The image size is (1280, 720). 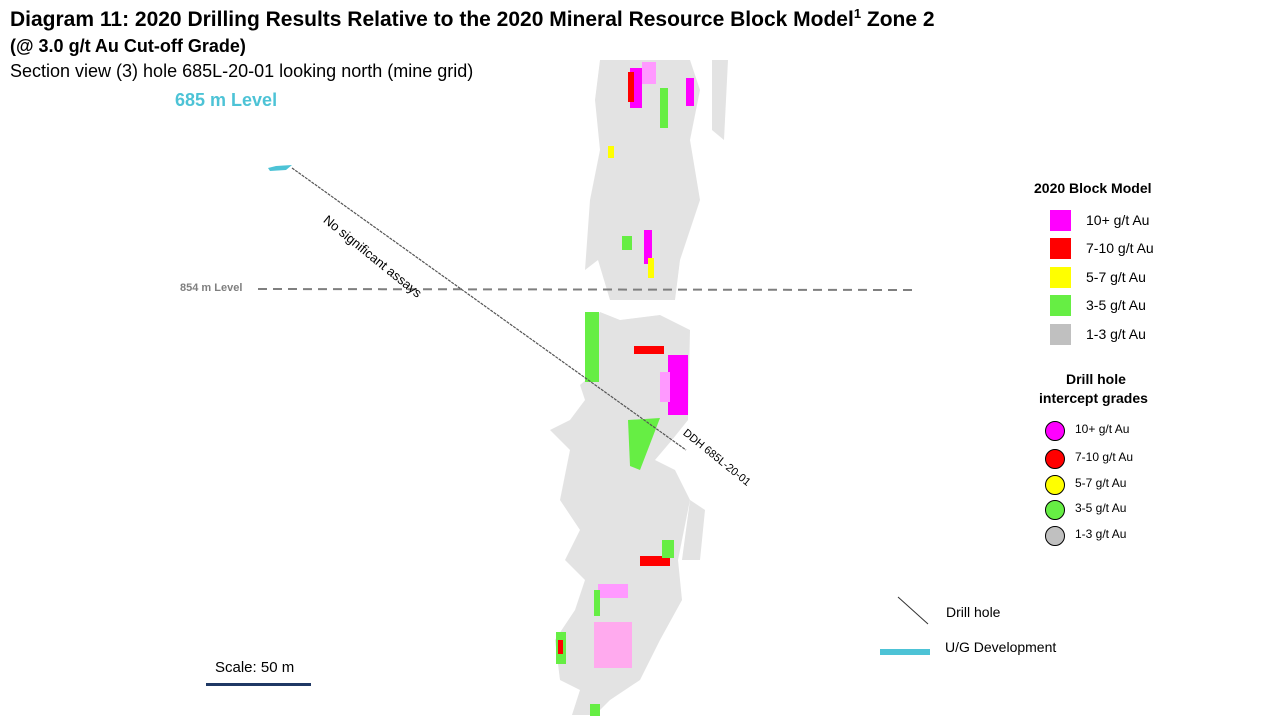 What do you see at coordinates (898, 19) in the screenshot?
I see `diagram-title-suffix: Zone 2` at bounding box center [898, 19].